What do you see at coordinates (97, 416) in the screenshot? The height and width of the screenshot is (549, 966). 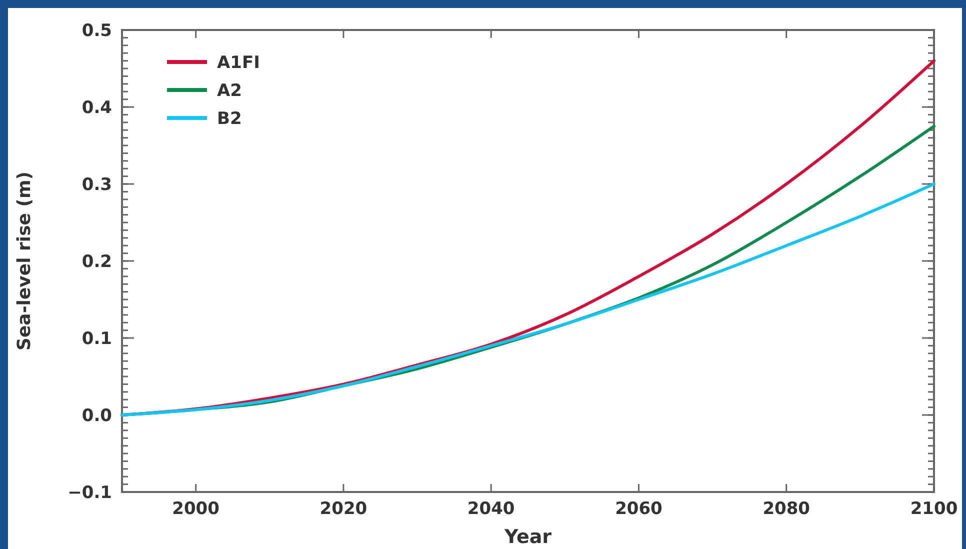 I see `y-tick-label: 0.0` at bounding box center [97, 416].